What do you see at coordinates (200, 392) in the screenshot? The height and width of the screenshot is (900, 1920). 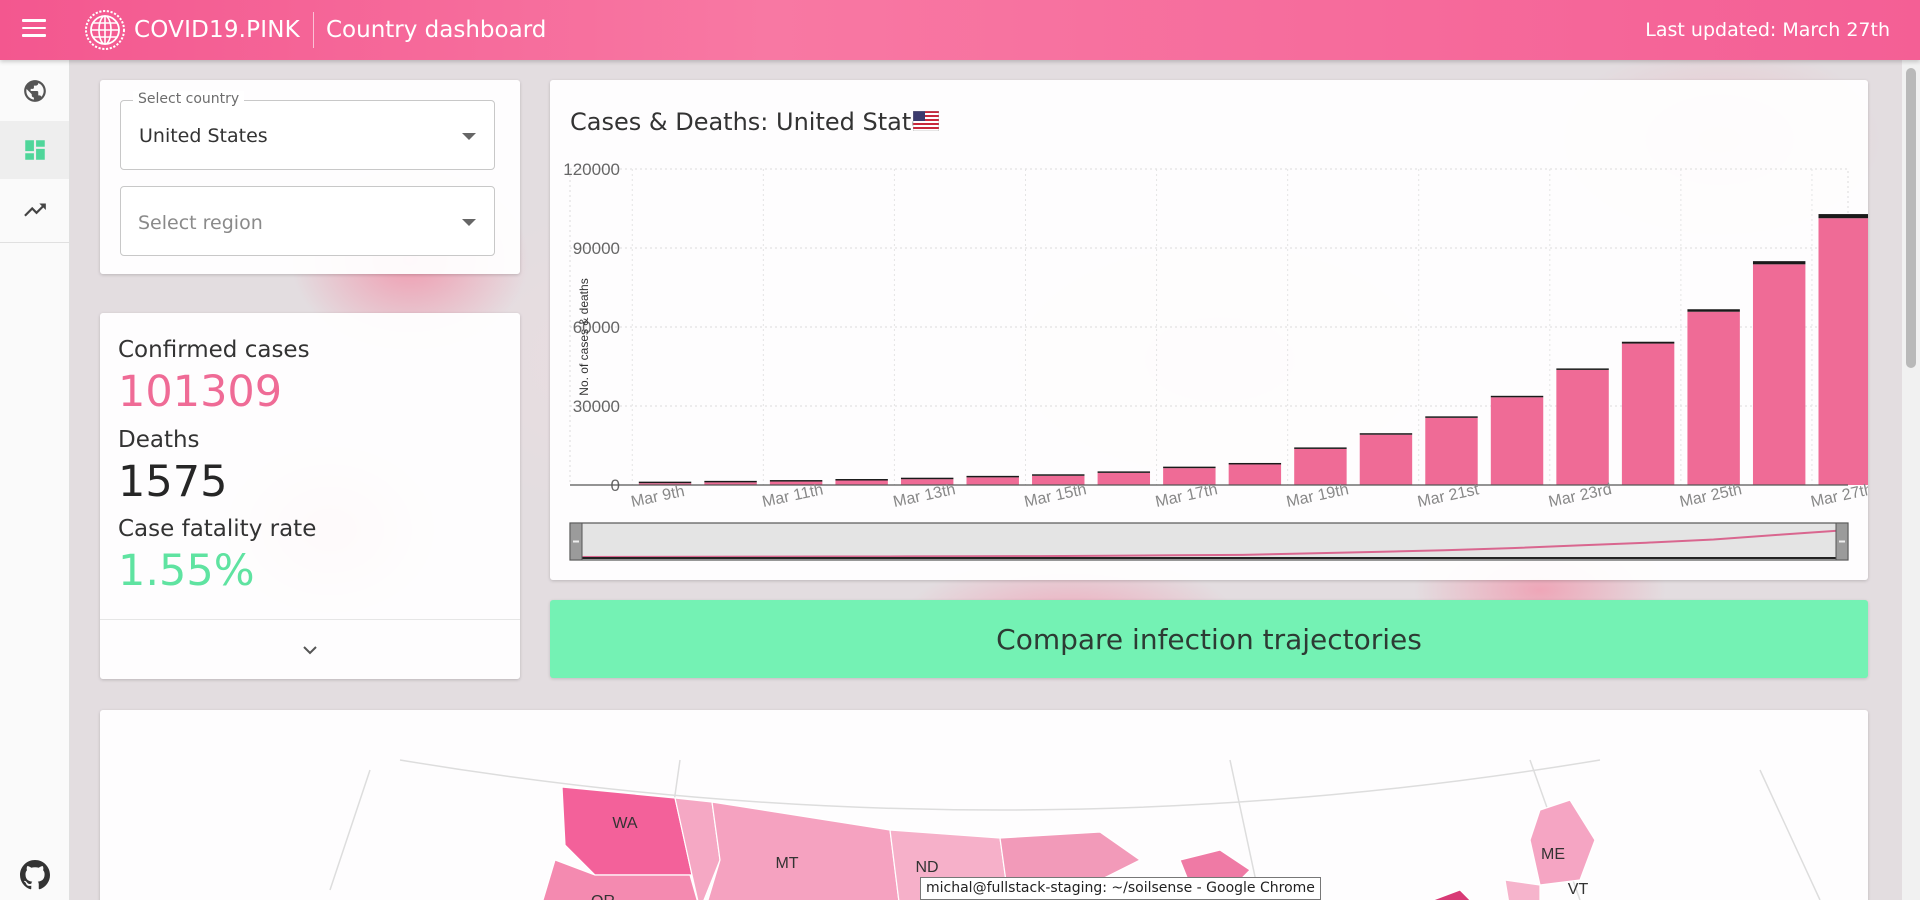 I see `confirmed-cases-value: 101309` at bounding box center [200, 392].